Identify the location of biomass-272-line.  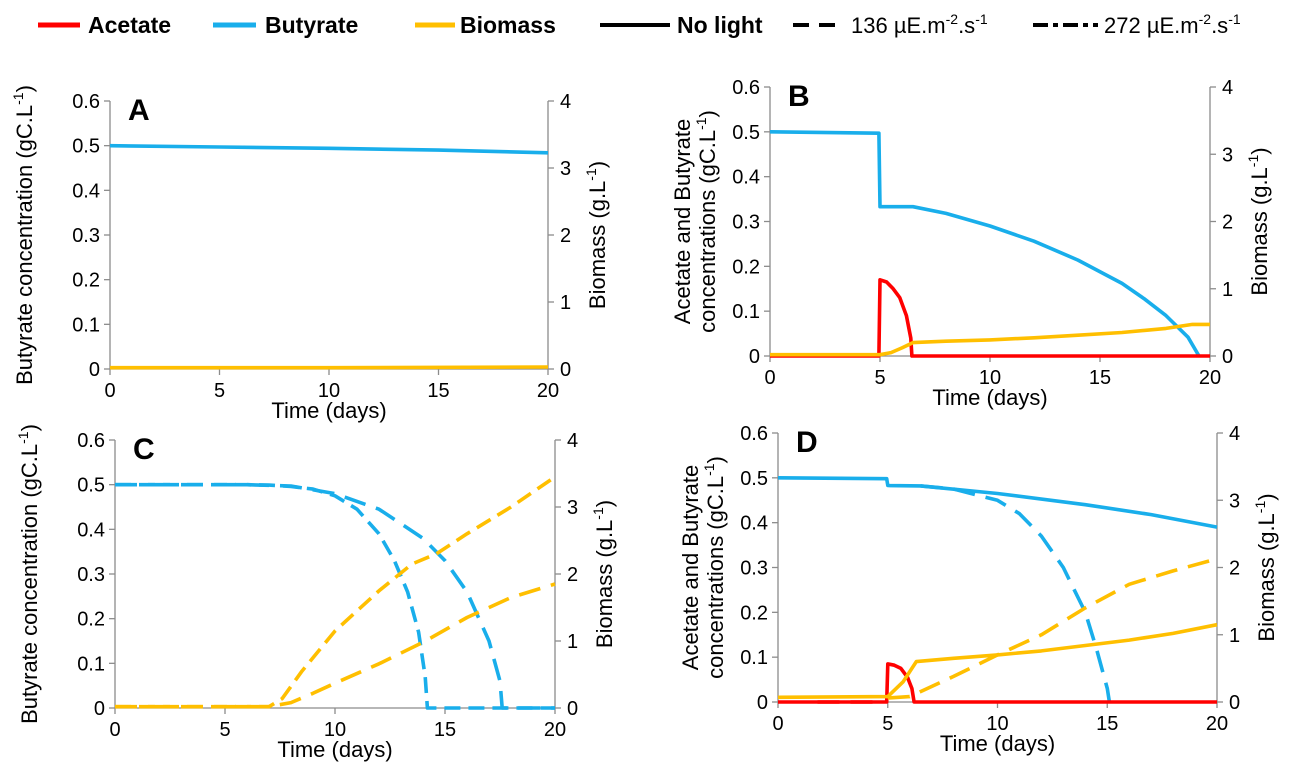
(336, 592).